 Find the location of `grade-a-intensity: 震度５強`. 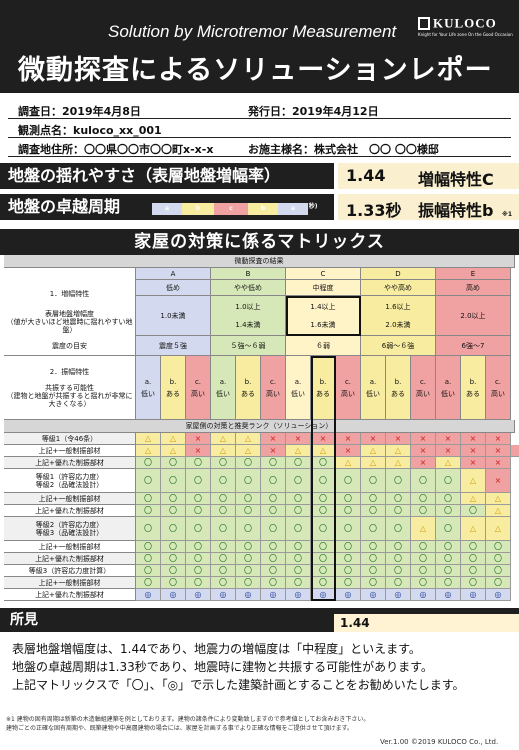

grade-a-intensity: 震度５強 is located at coordinates (173, 346).